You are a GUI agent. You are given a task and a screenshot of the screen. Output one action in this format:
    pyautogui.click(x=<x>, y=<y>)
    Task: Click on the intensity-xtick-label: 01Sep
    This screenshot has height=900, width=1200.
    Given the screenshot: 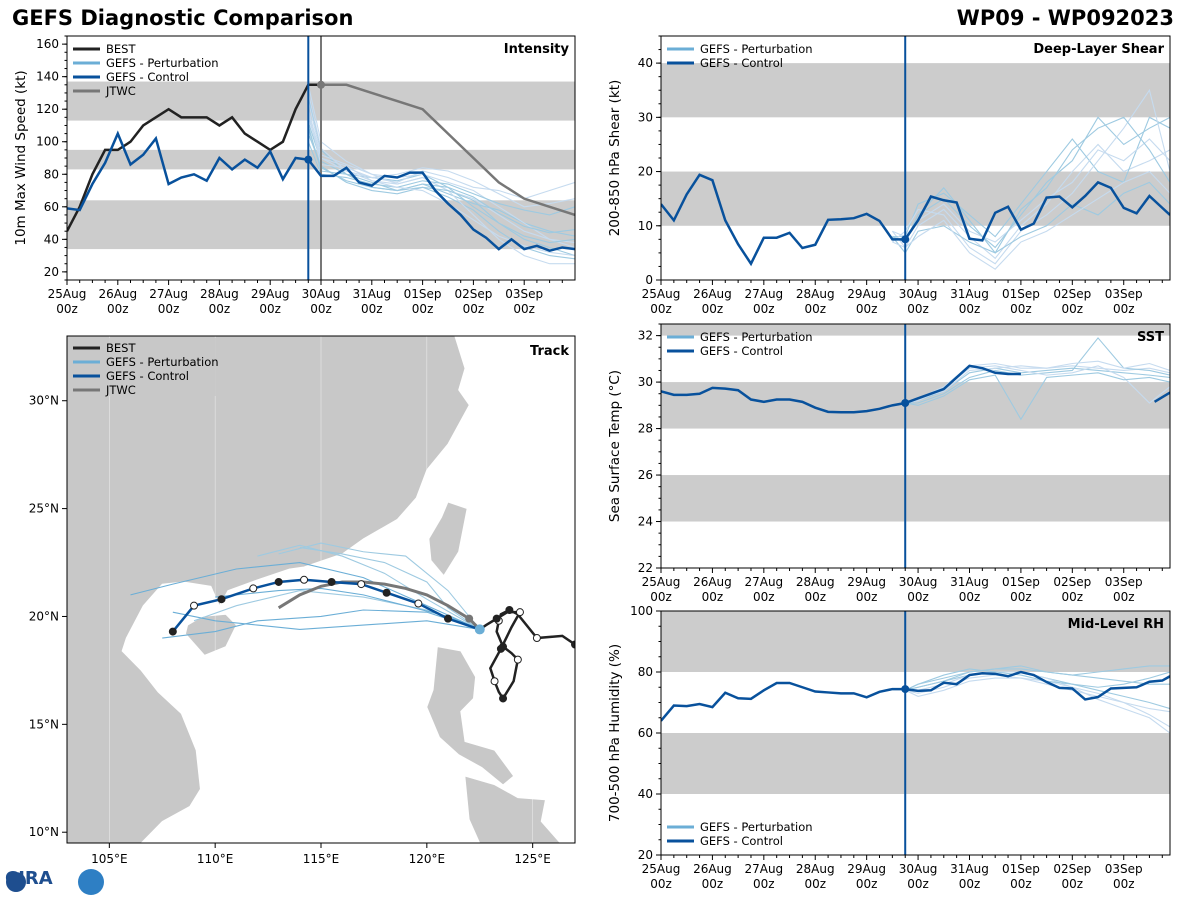 What is the action you would take?
    pyautogui.click(x=423, y=294)
    